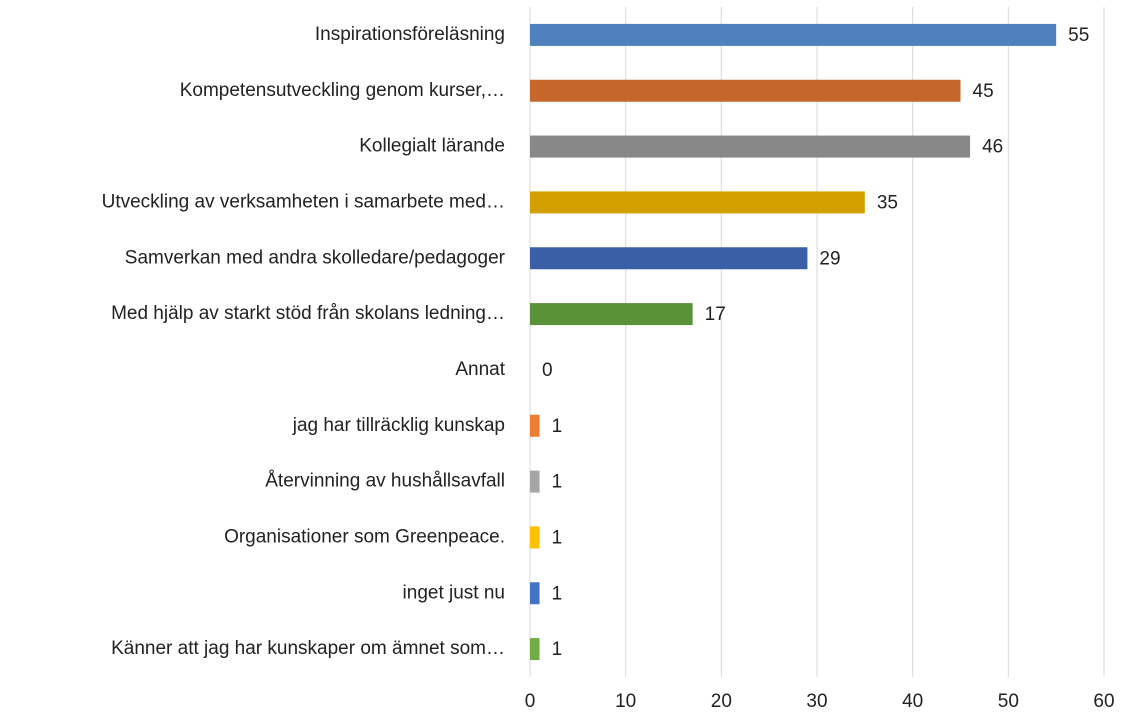 This screenshot has height=722, width=1121. I want to click on y-tick-label: jag har tillräcklig kunskap, so click(398, 425).